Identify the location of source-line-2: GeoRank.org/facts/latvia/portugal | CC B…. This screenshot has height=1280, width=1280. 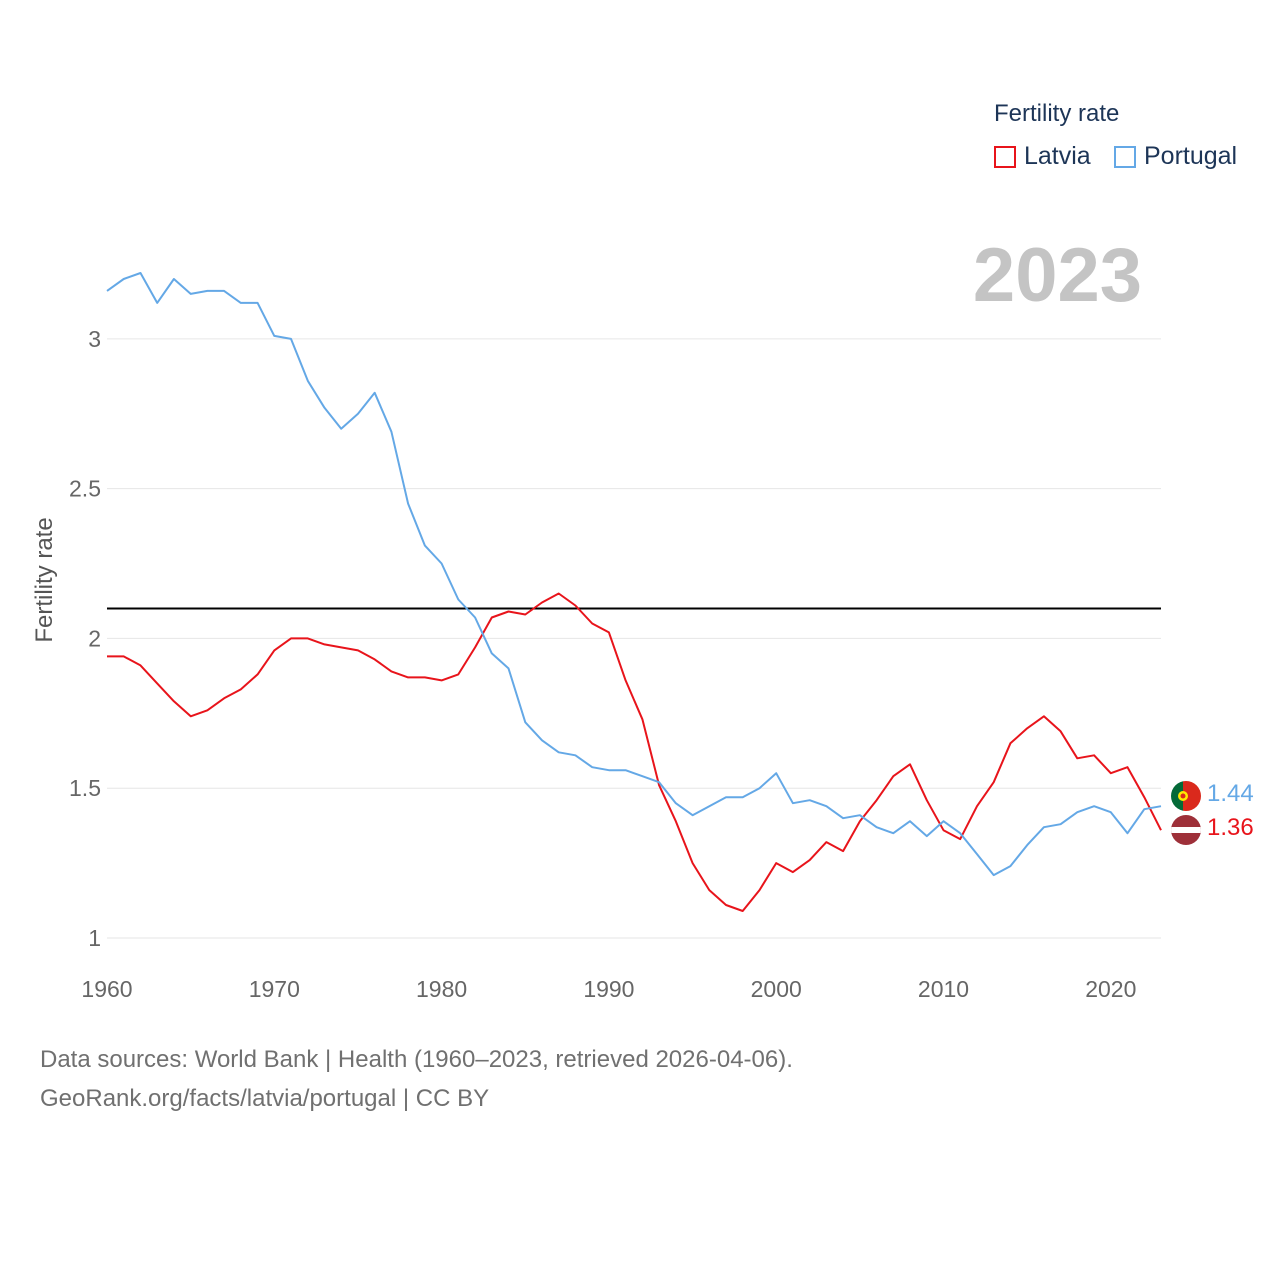
(265, 1098).